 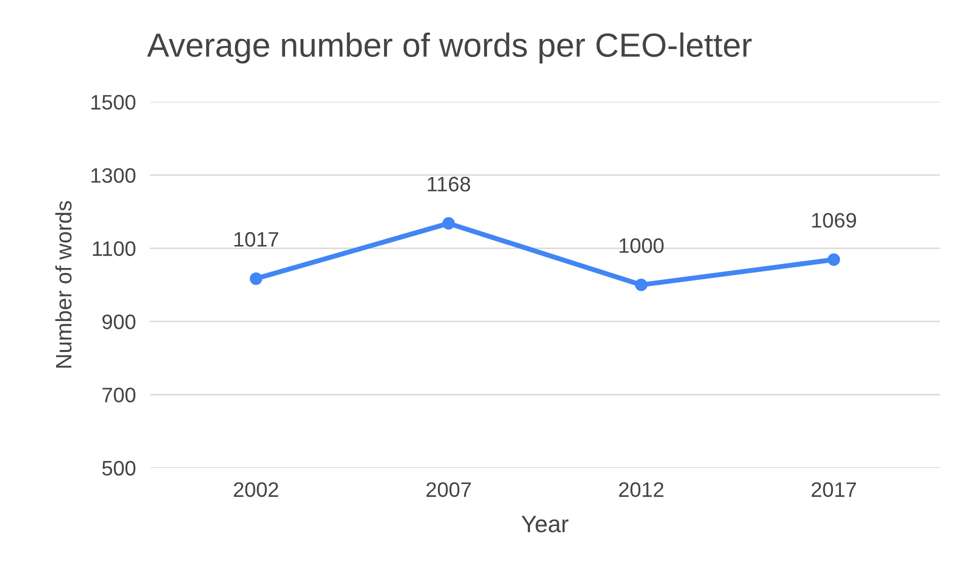 I want to click on y-axis-title: Number of words, so click(x=63, y=284).